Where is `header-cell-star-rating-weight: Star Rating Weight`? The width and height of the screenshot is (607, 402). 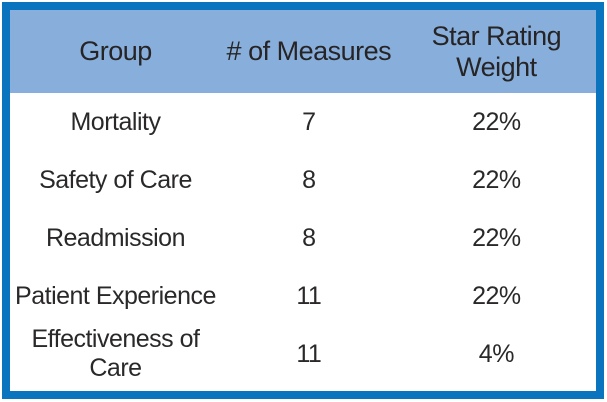
header-cell-star-rating-weight: Star Rating Weight is located at coordinates (496, 51).